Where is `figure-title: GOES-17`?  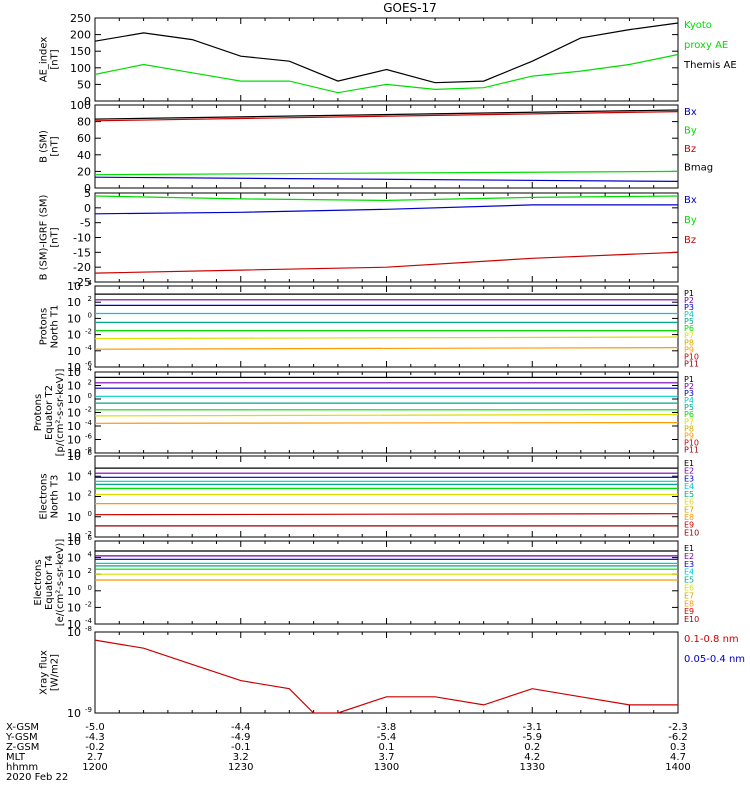 figure-title: GOES-17 is located at coordinates (410, 8).